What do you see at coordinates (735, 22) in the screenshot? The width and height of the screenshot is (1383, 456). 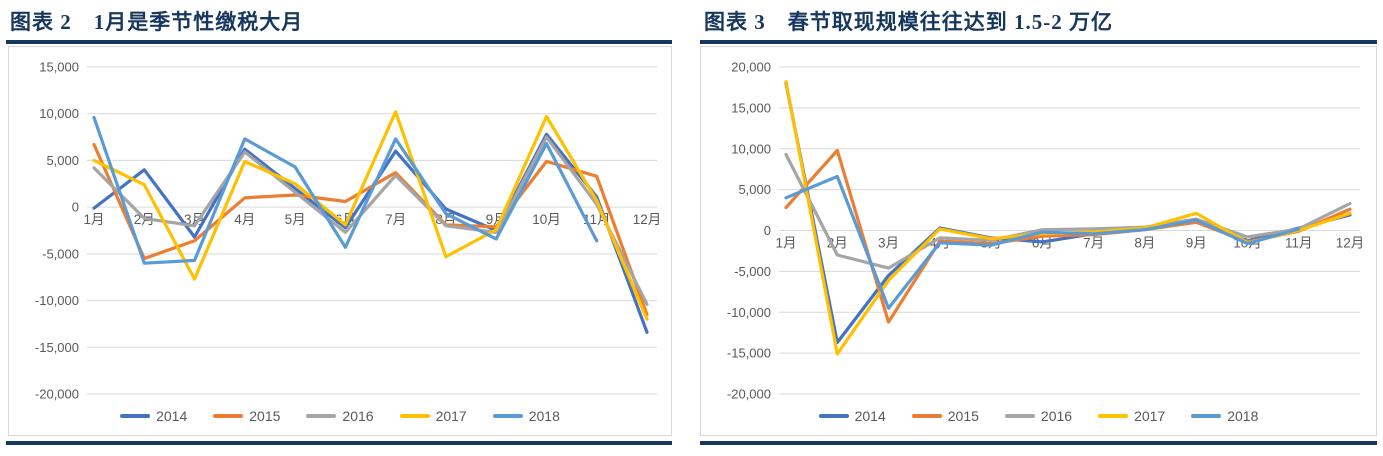 I see `chart-title-prefix: 图表 3` at bounding box center [735, 22].